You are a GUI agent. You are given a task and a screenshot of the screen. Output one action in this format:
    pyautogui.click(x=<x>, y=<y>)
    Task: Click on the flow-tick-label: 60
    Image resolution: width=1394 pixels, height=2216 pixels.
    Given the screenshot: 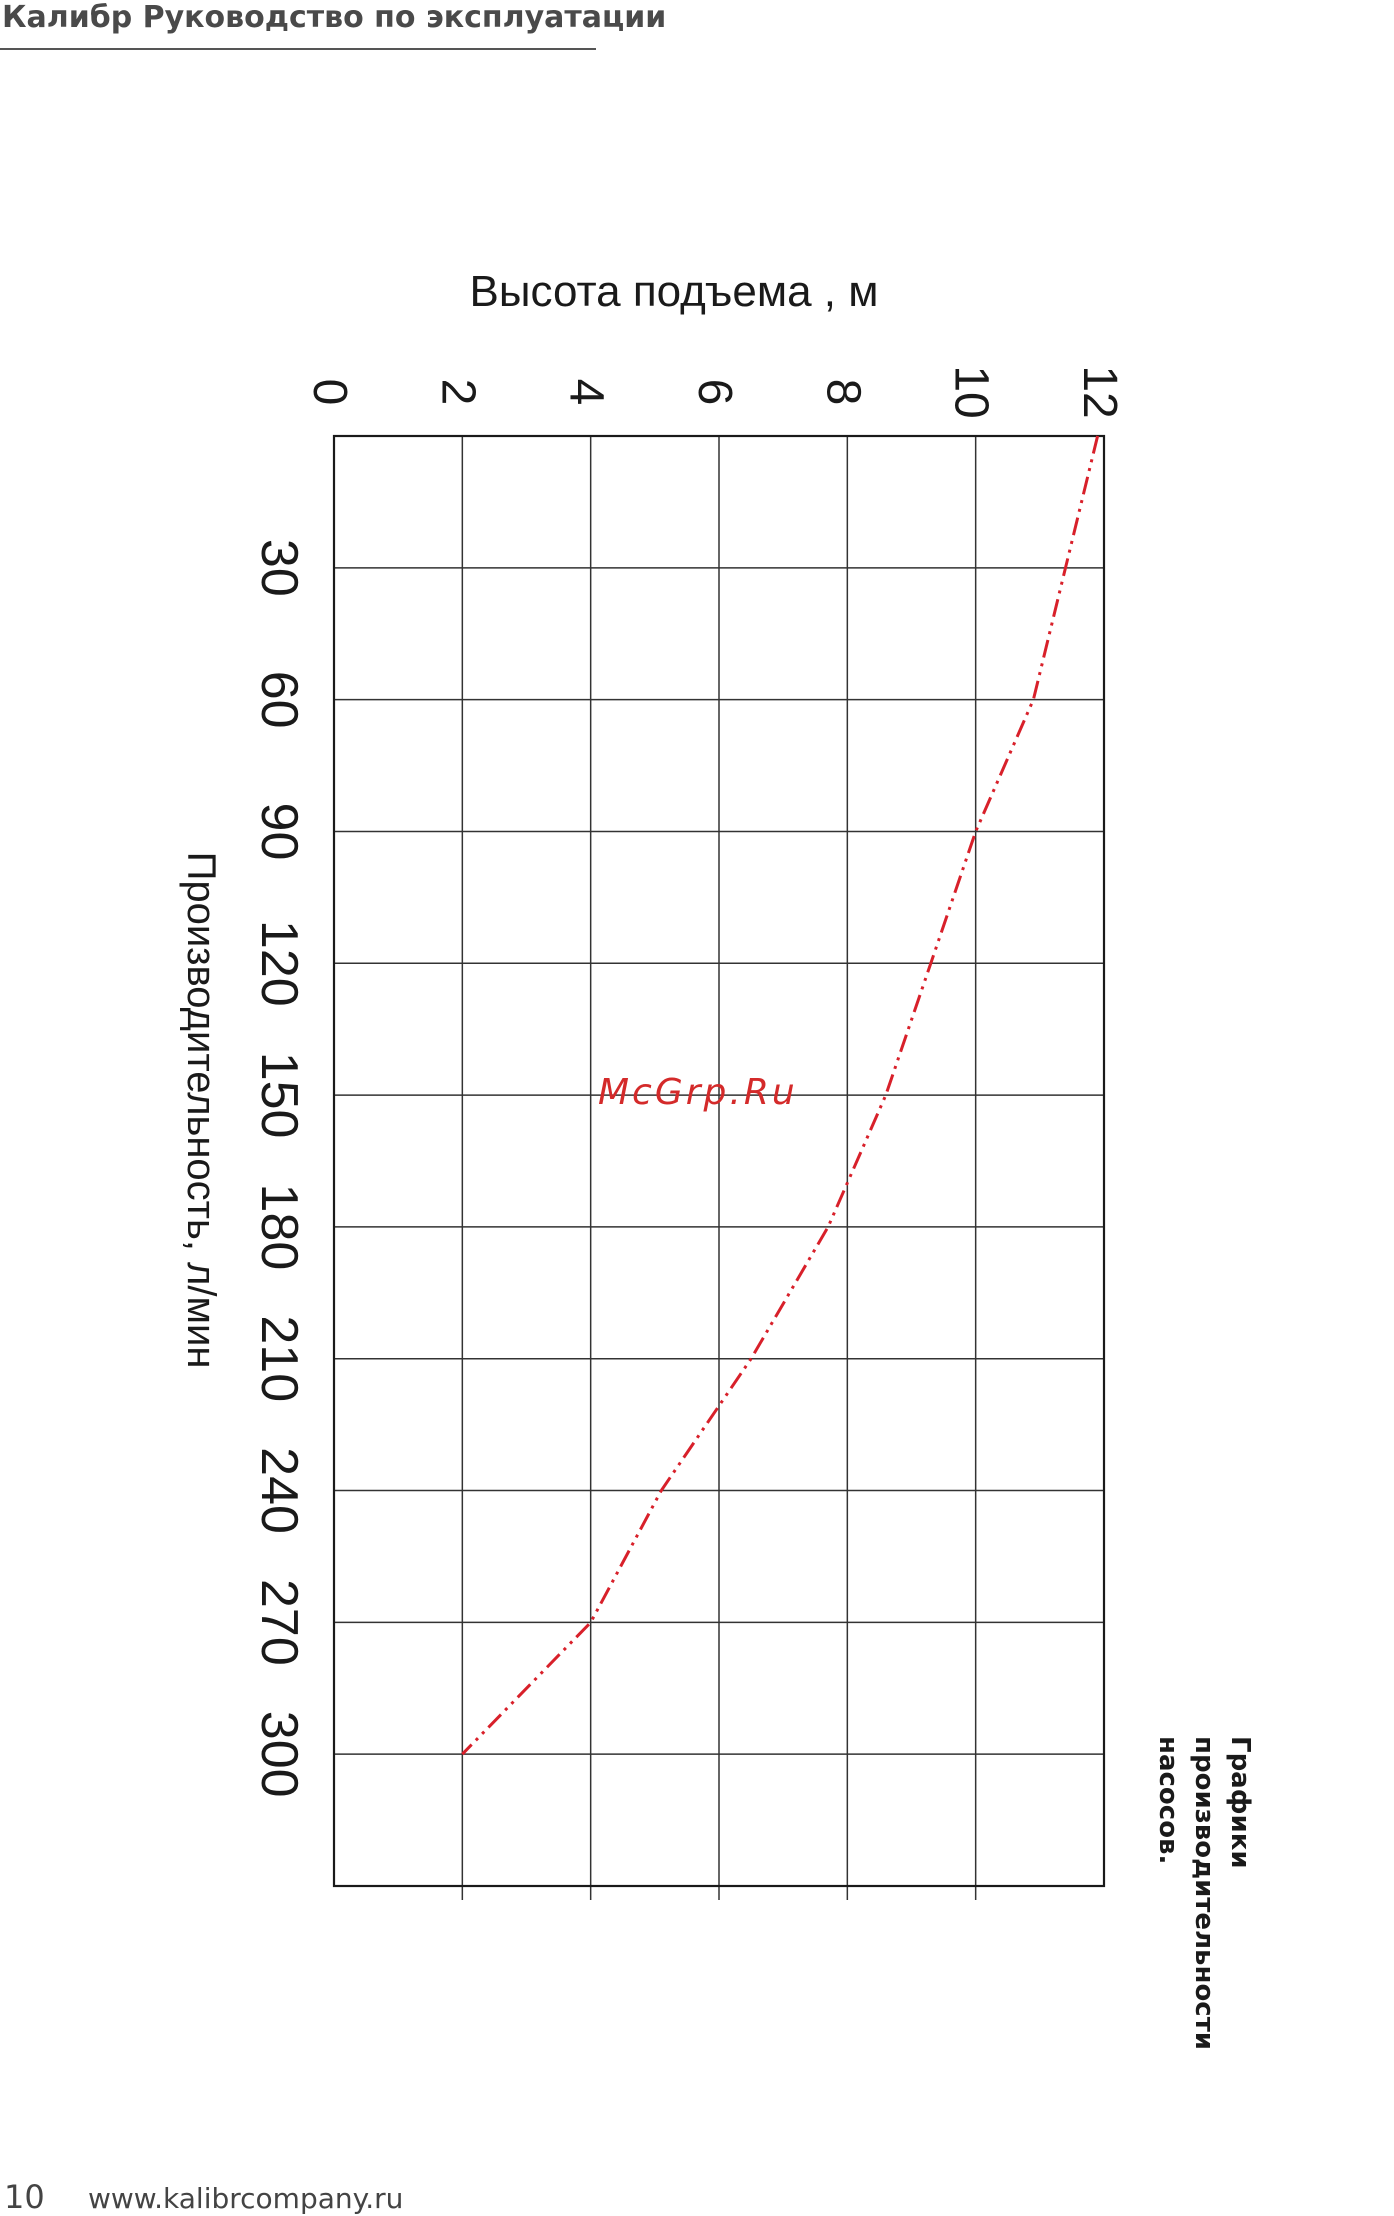 What is the action you would take?
    pyautogui.click(x=279, y=700)
    